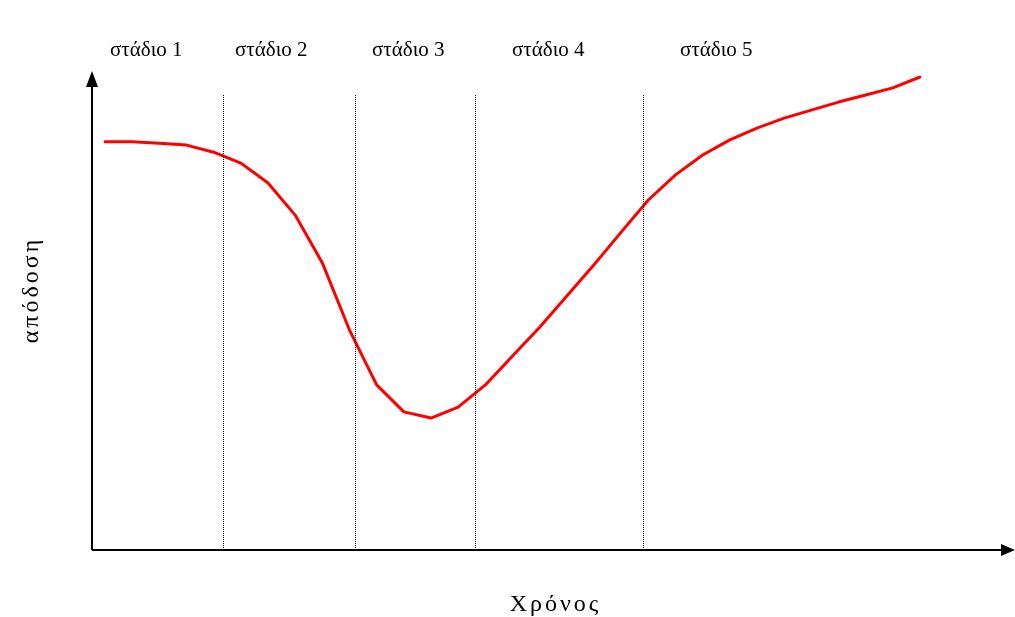  What do you see at coordinates (30, 290) in the screenshot?
I see `y-axis-title: απόδοση` at bounding box center [30, 290].